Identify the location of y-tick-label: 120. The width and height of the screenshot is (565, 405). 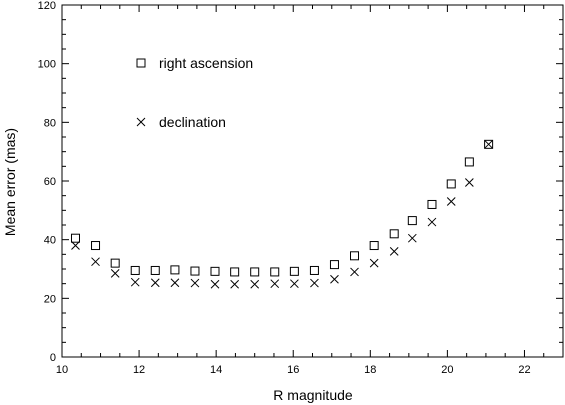
(47, 6).